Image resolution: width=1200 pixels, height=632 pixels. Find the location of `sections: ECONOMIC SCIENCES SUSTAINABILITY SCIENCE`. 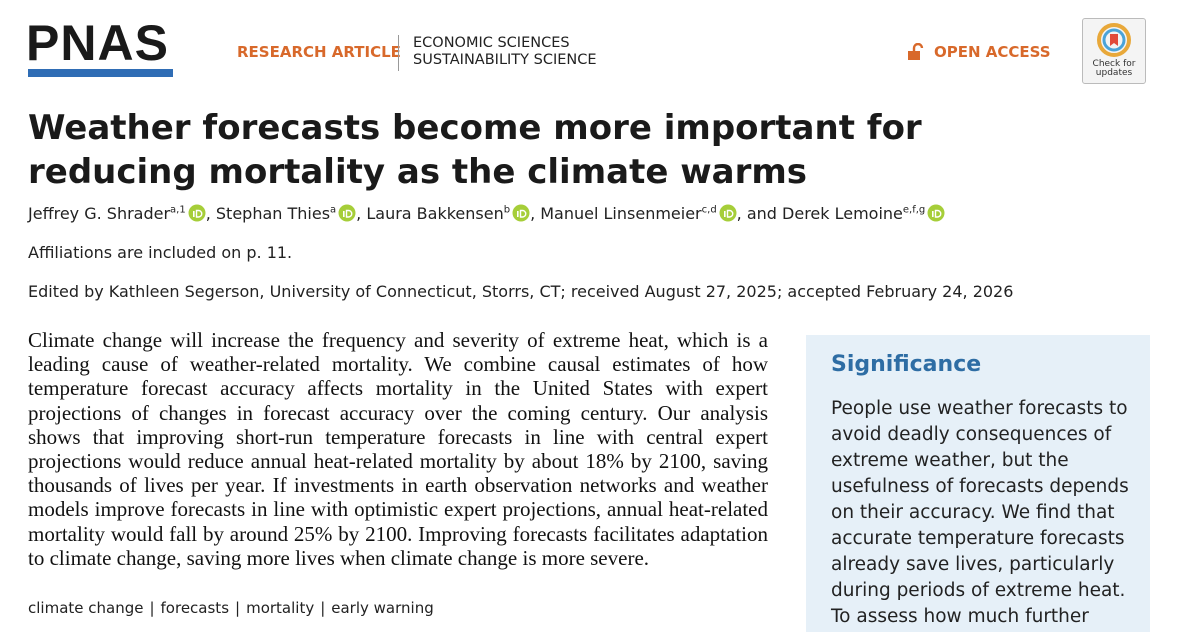

sections: ECONOMIC SCIENCES SUSTAINABILITY SCIENCE is located at coordinates (505, 52).